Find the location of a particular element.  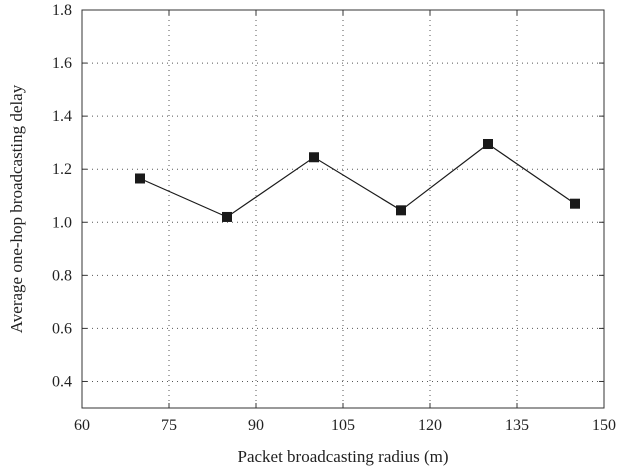

y-tick-label: 1.6 is located at coordinates (62, 63).